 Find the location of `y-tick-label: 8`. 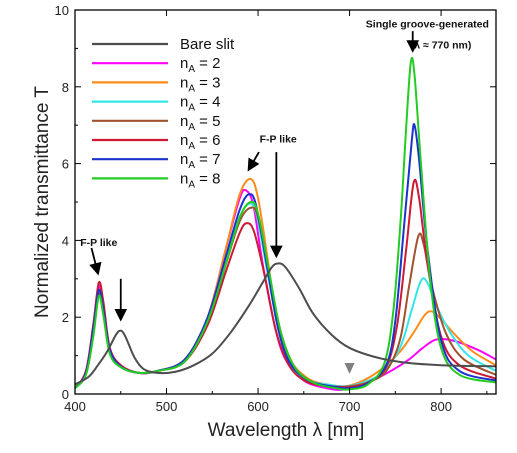

y-tick-label: 8 is located at coordinates (65, 87).